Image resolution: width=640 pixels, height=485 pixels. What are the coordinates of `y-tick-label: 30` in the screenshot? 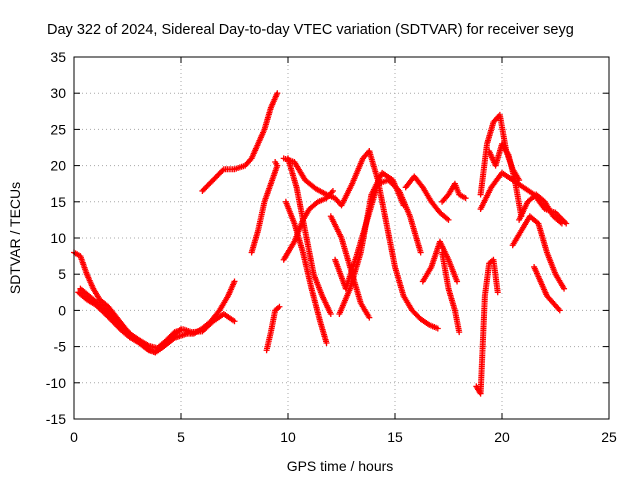 It's located at (58, 93).